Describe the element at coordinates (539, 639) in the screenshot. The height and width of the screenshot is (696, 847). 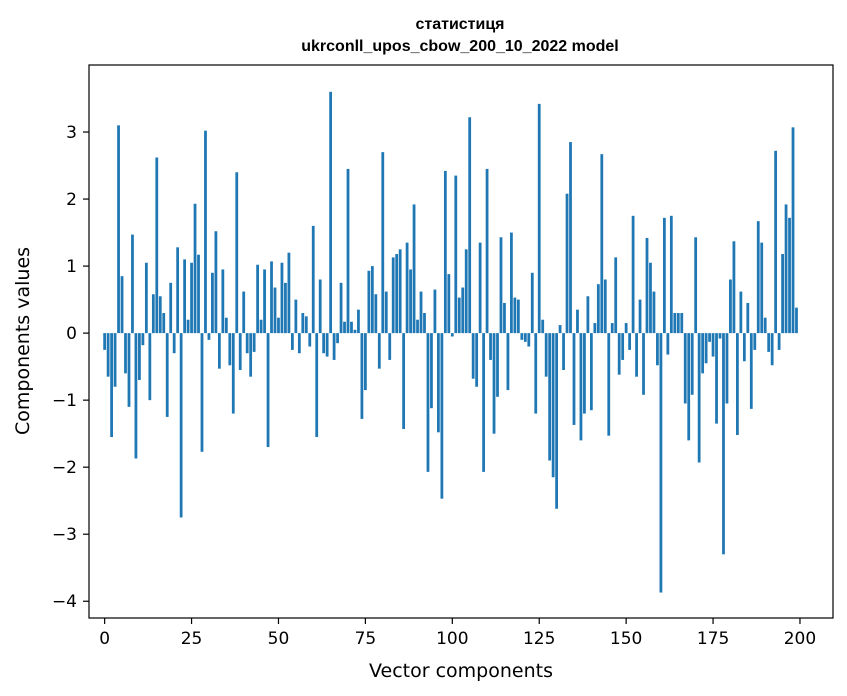
I see `x-tick-label: 125` at that location.